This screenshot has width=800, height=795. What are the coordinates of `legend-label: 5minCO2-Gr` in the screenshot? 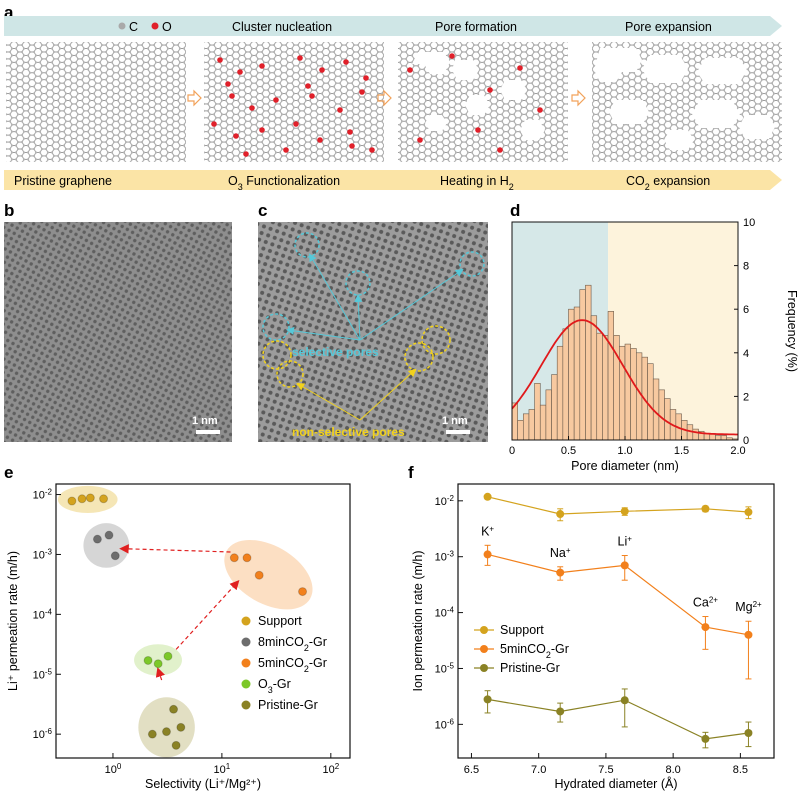 It's located at (534, 651).